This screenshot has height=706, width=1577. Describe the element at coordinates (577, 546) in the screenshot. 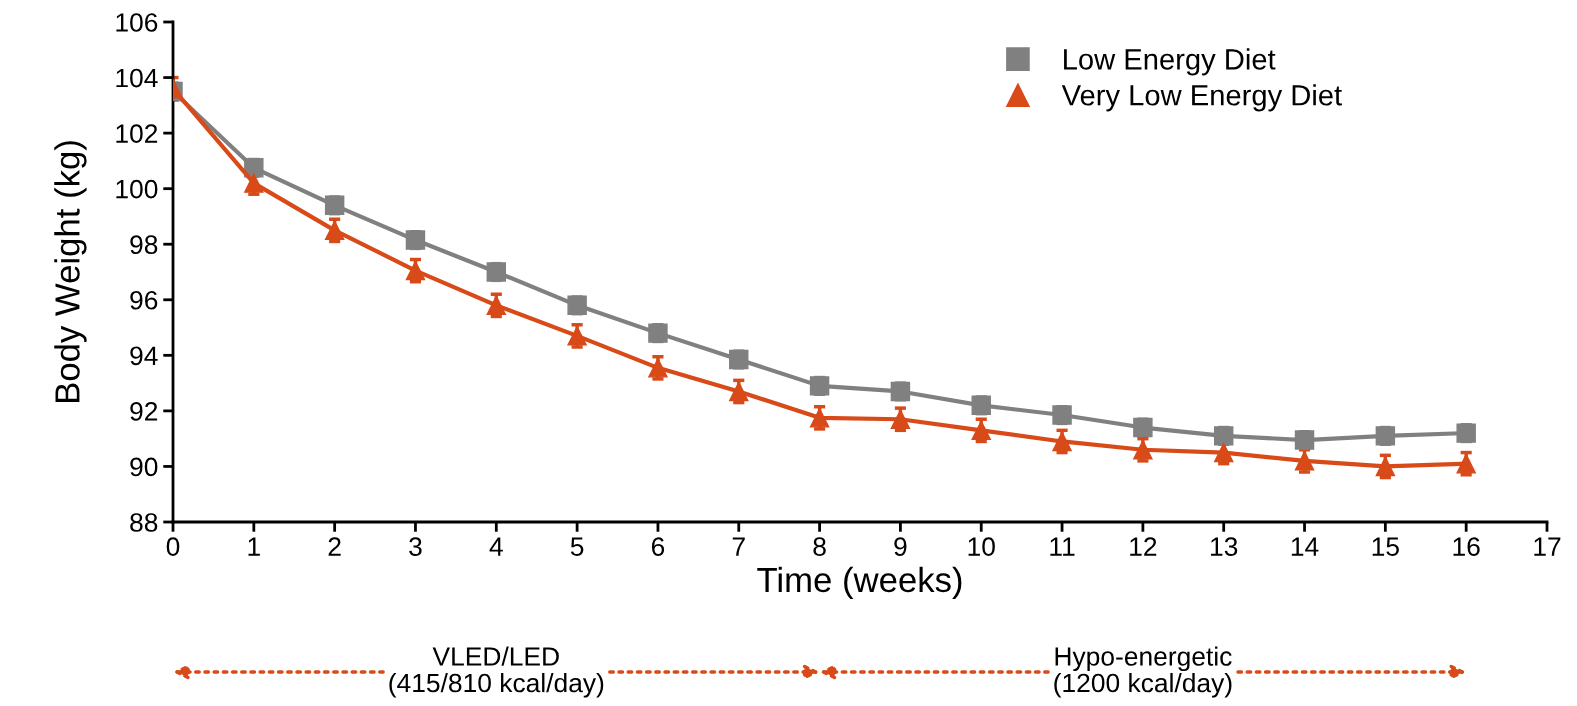

I see `x-tick-label: 5` at that location.